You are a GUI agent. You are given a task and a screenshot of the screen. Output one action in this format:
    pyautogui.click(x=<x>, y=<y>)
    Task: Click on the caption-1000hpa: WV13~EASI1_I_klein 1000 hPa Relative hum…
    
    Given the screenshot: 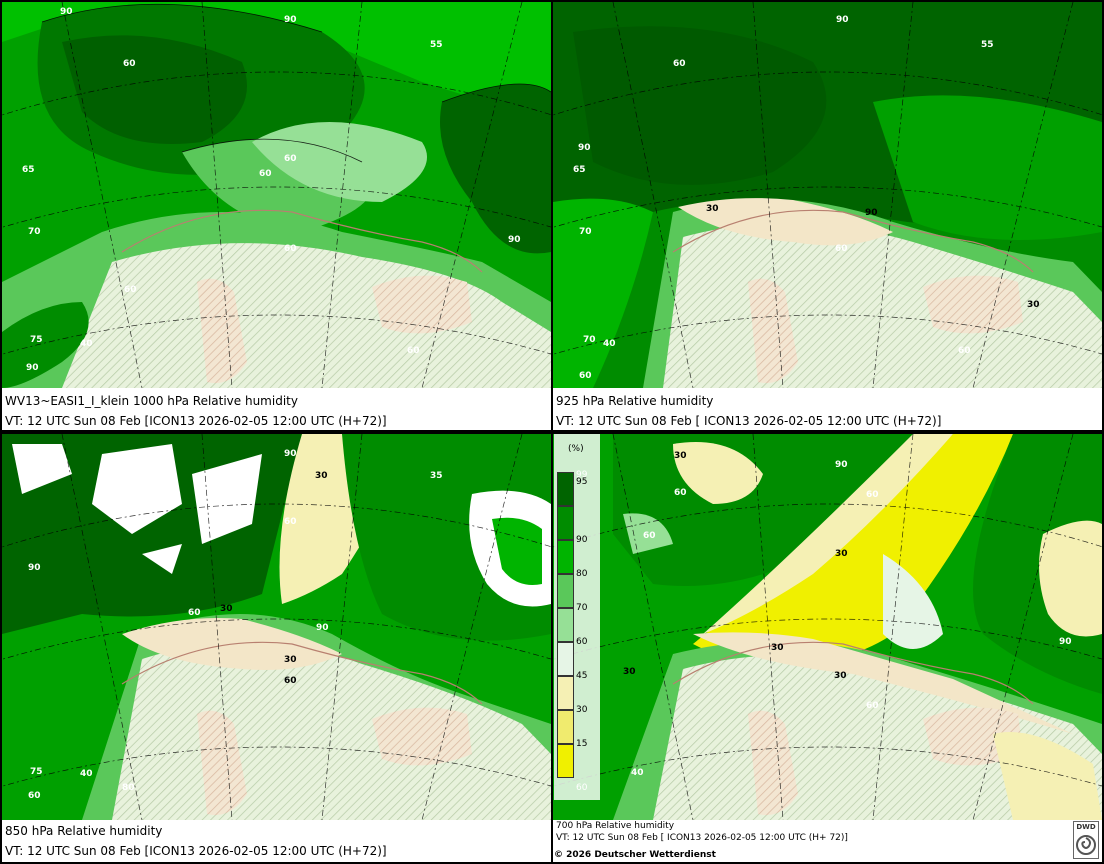 What is the action you would take?
    pyautogui.click(x=276, y=409)
    